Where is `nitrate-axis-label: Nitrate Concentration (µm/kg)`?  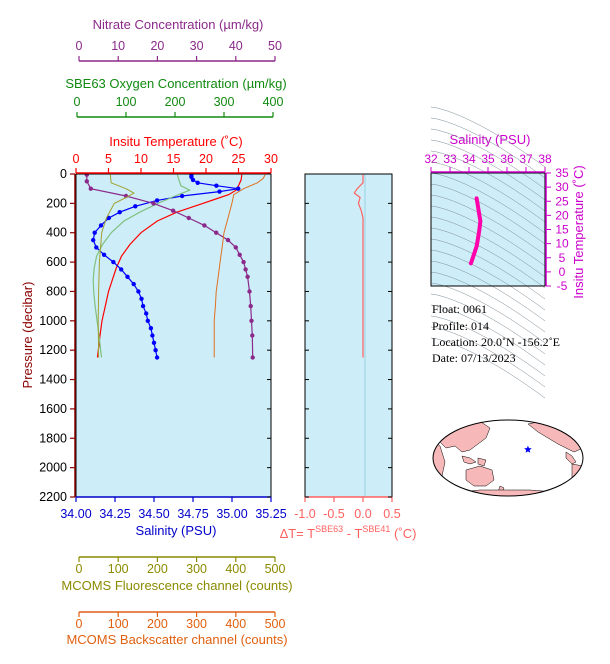 nitrate-axis-label: Nitrate Concentration (µm/kg) is located at coordinates (178, 24).